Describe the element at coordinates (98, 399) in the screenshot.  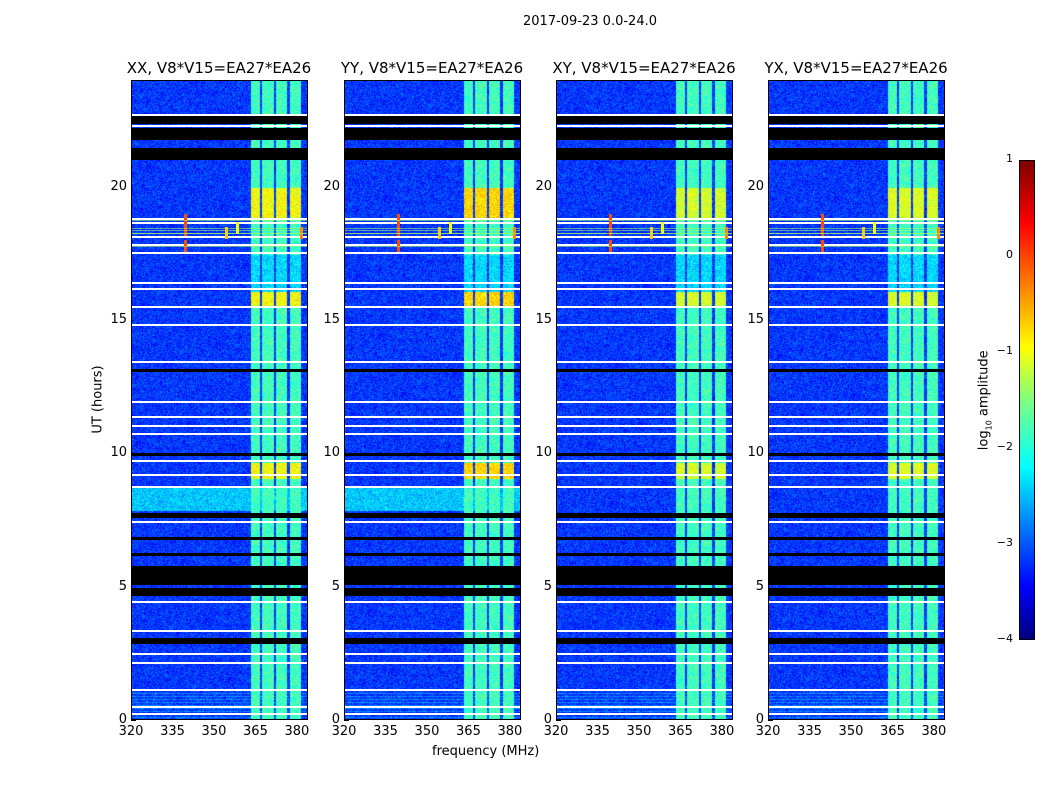
I see `y-axis-label: UT (hours)` at that location.